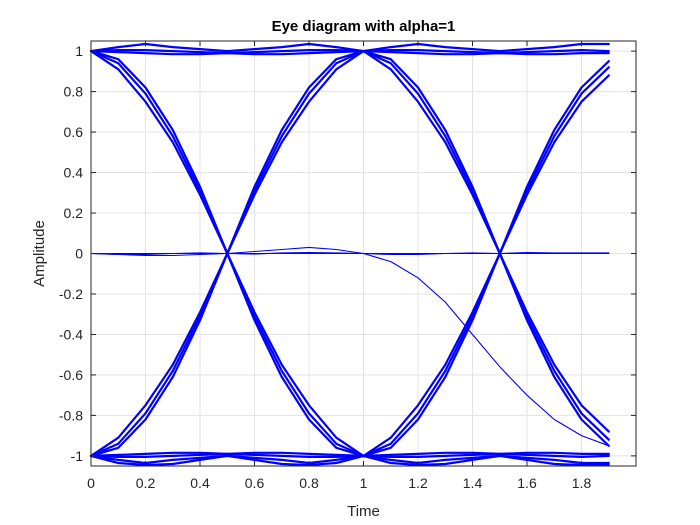 This screenshot has width=700, height=525. What do you see at coordinates (71, 375) in the screenshot?
I see `y-tick-label: -0.6` at bounding box center [71, 375].